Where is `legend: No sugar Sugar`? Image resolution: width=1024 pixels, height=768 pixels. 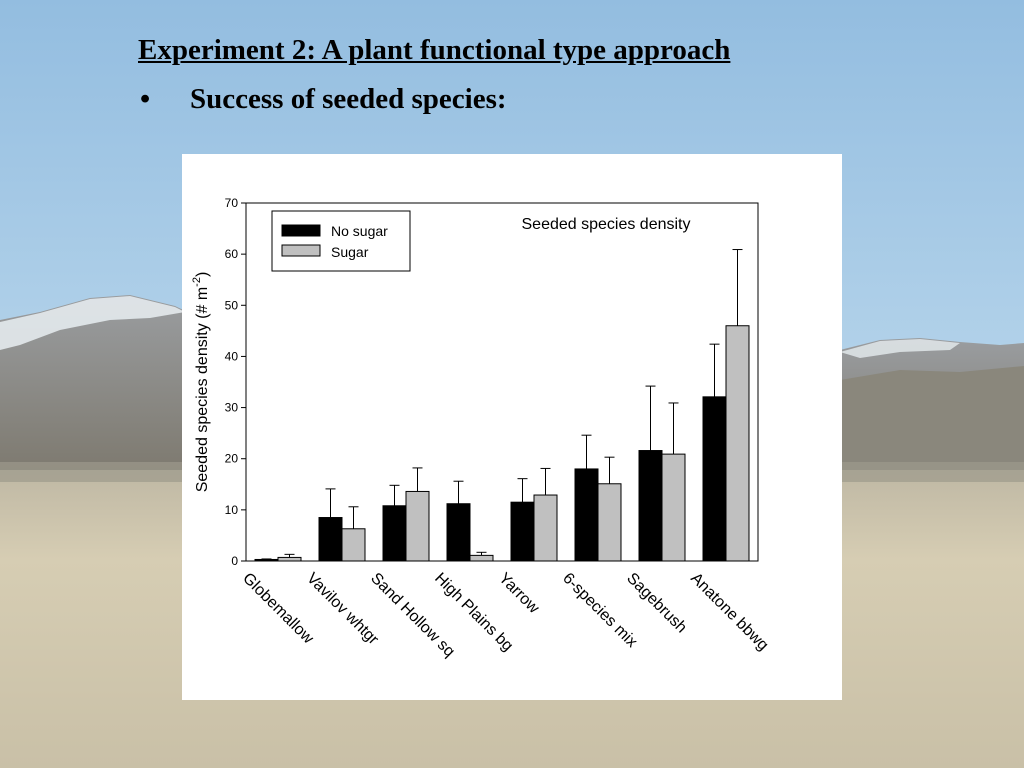
legend: No sugar Sugar is located at coordinates (341, 241).